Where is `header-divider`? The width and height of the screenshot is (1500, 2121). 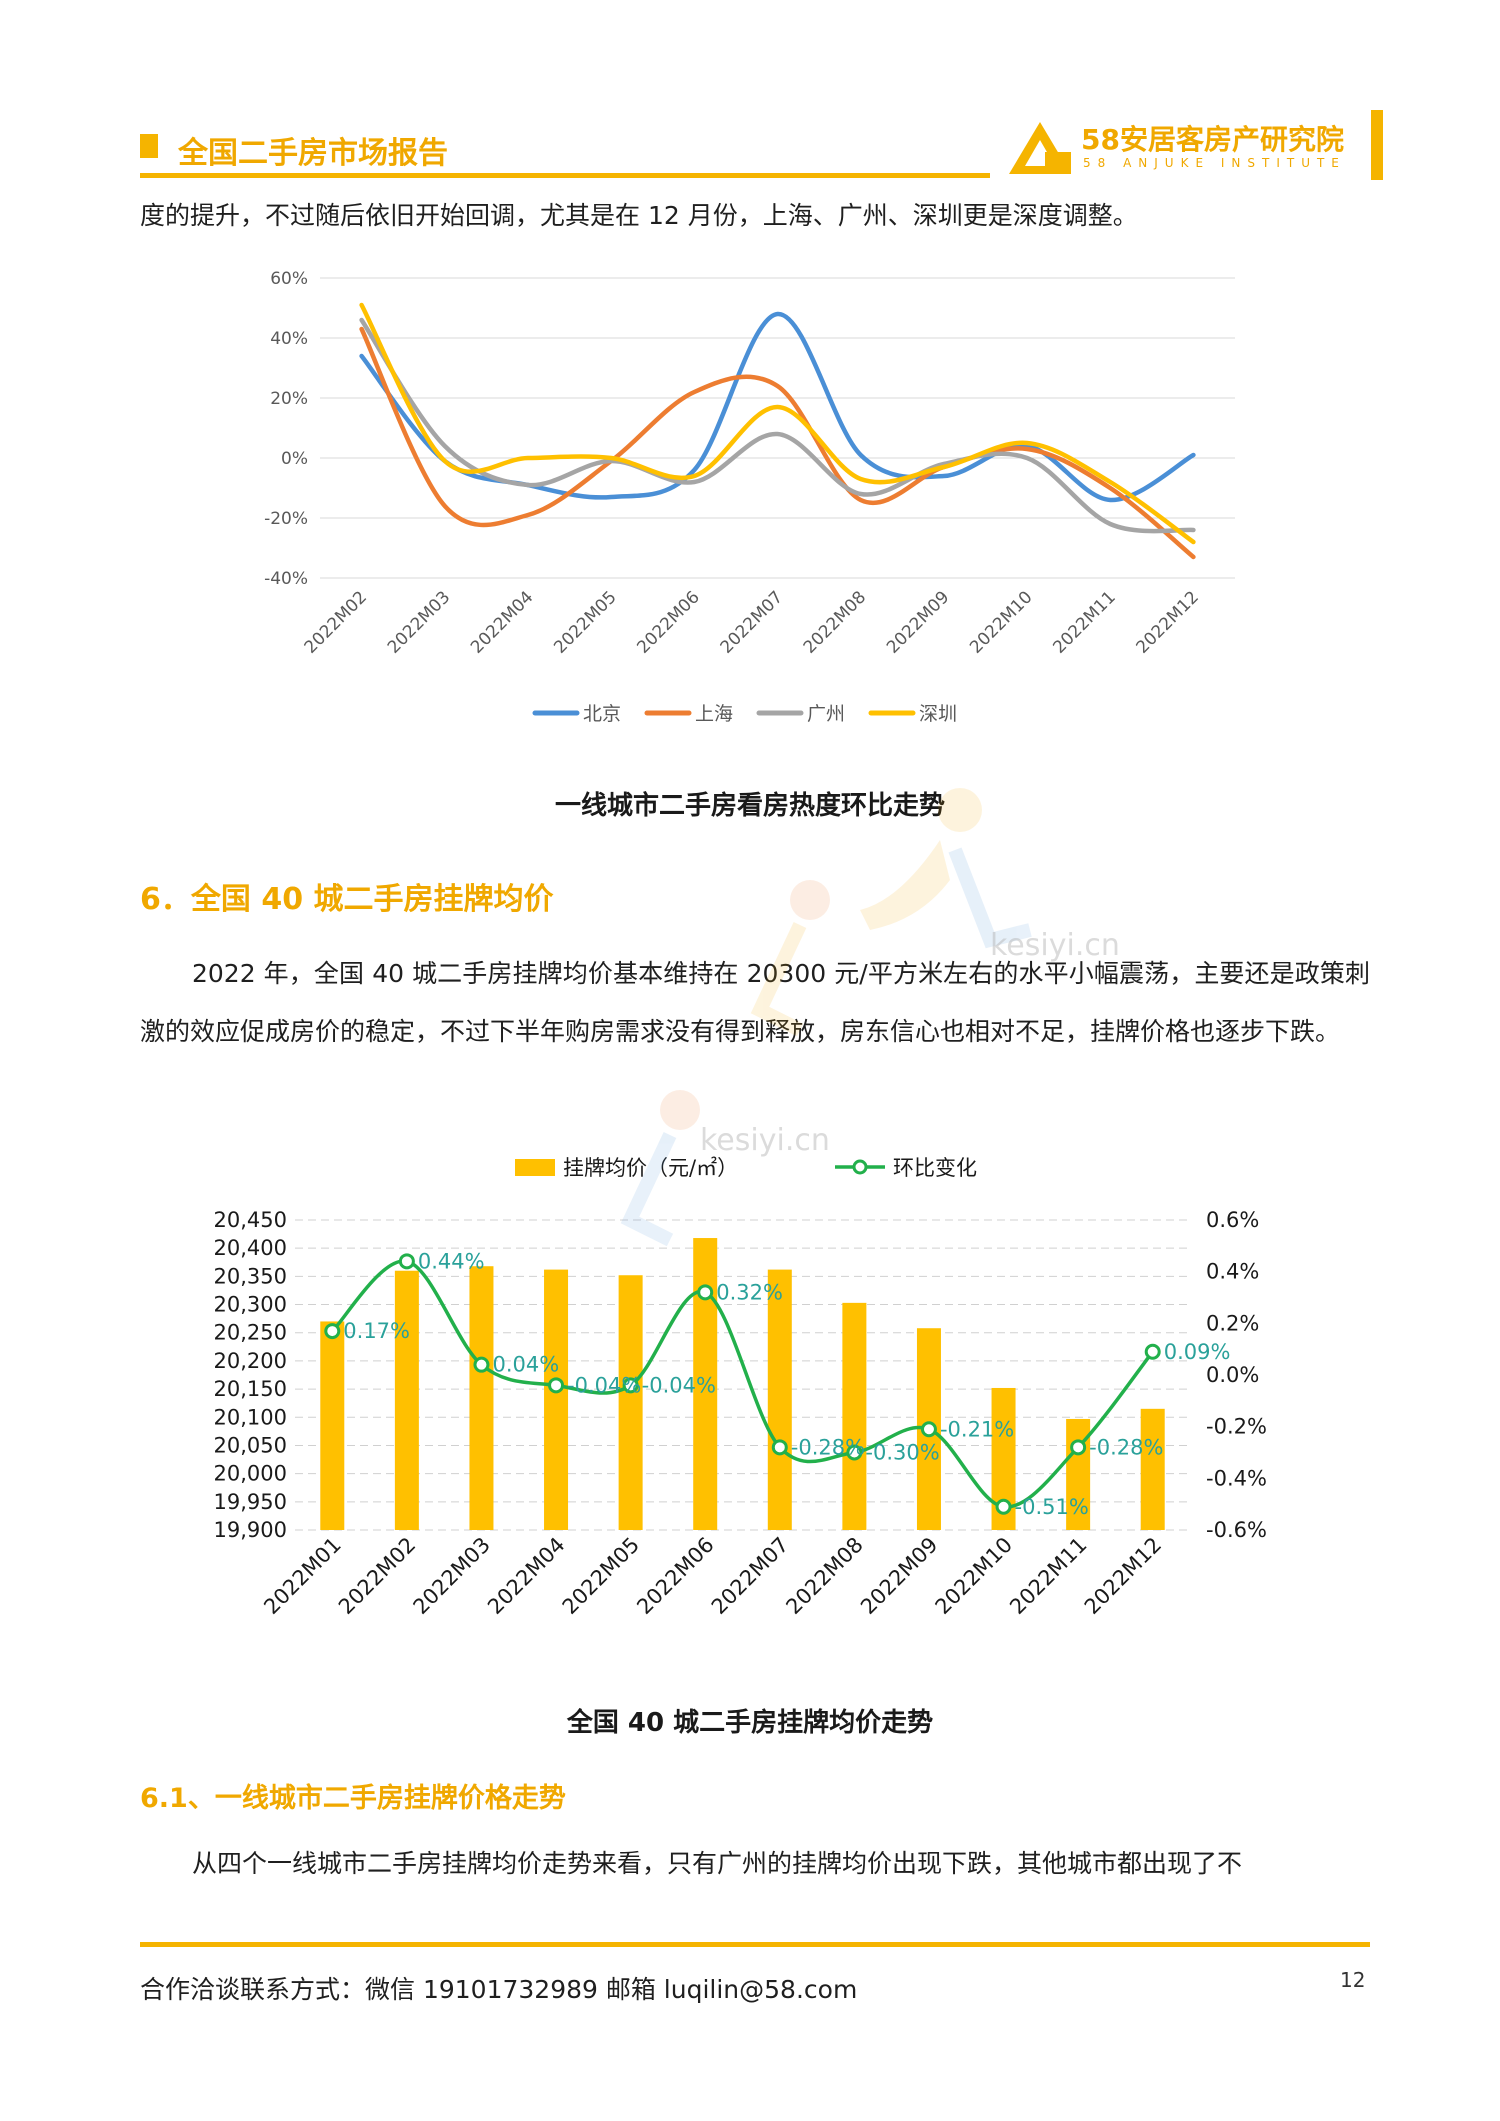
header-divider is located at coordinates (565, 175).